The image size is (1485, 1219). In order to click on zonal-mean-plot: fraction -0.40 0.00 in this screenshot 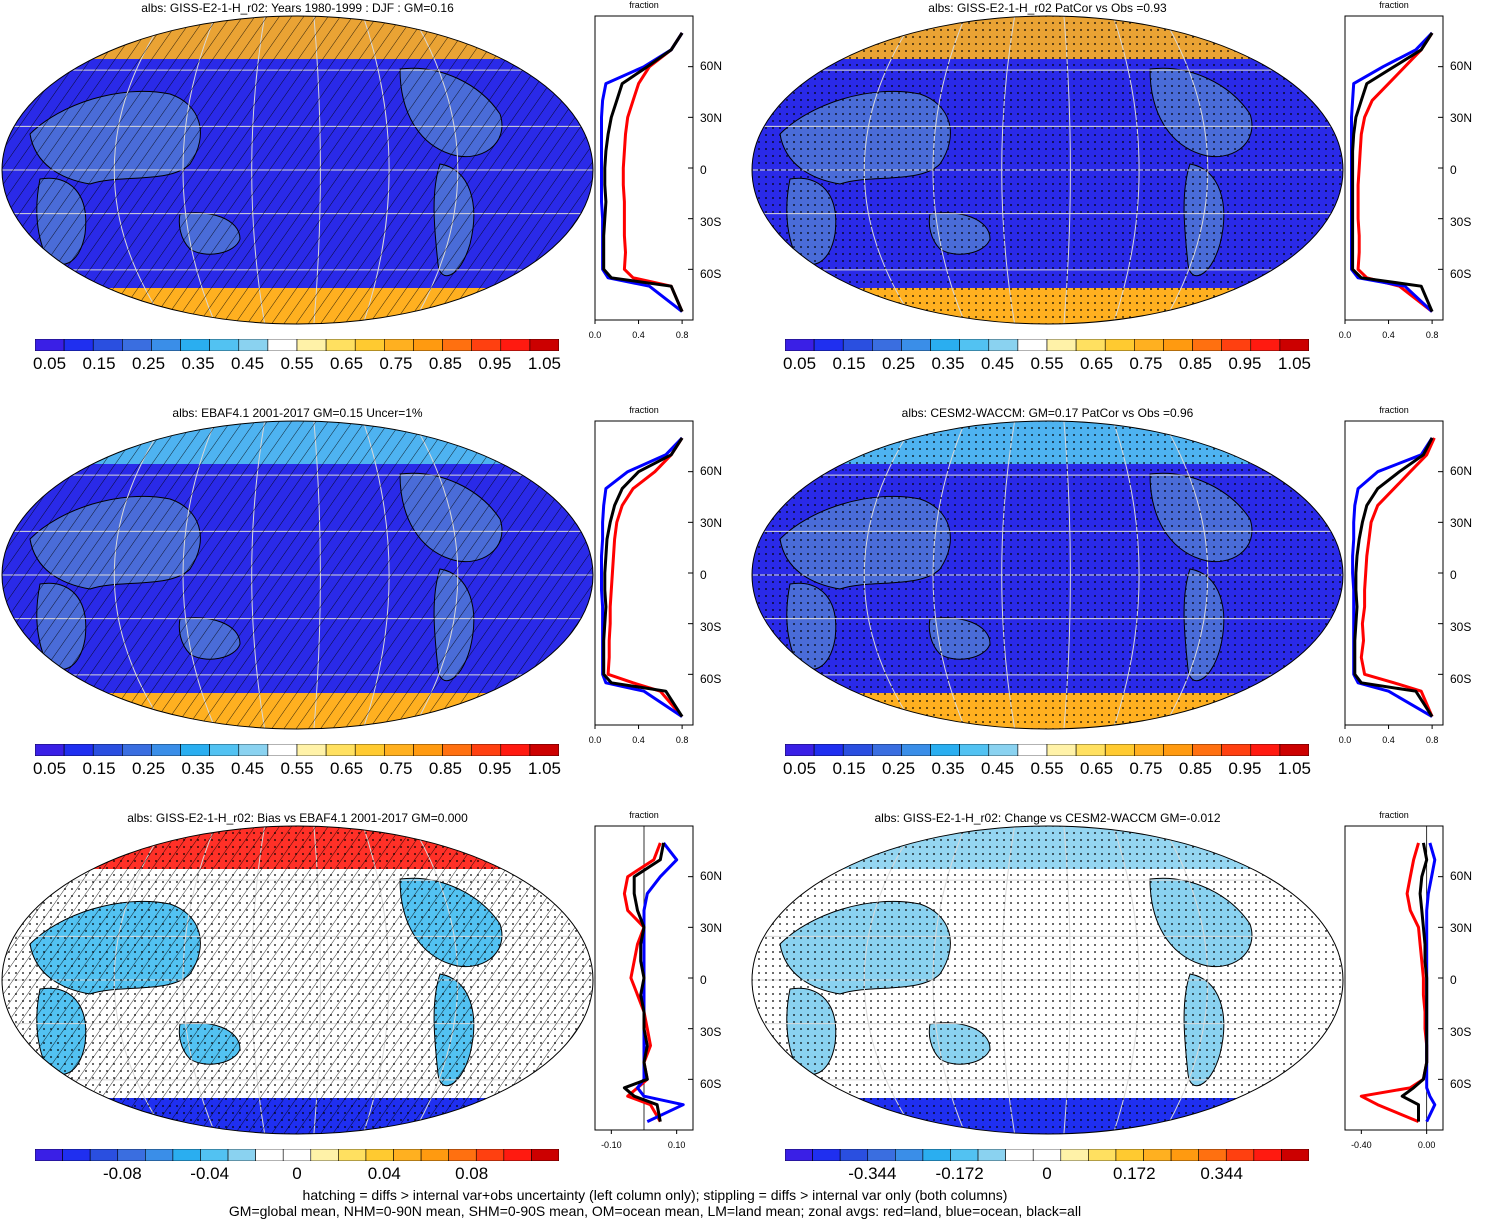, I will do `click(1394, 980)`.